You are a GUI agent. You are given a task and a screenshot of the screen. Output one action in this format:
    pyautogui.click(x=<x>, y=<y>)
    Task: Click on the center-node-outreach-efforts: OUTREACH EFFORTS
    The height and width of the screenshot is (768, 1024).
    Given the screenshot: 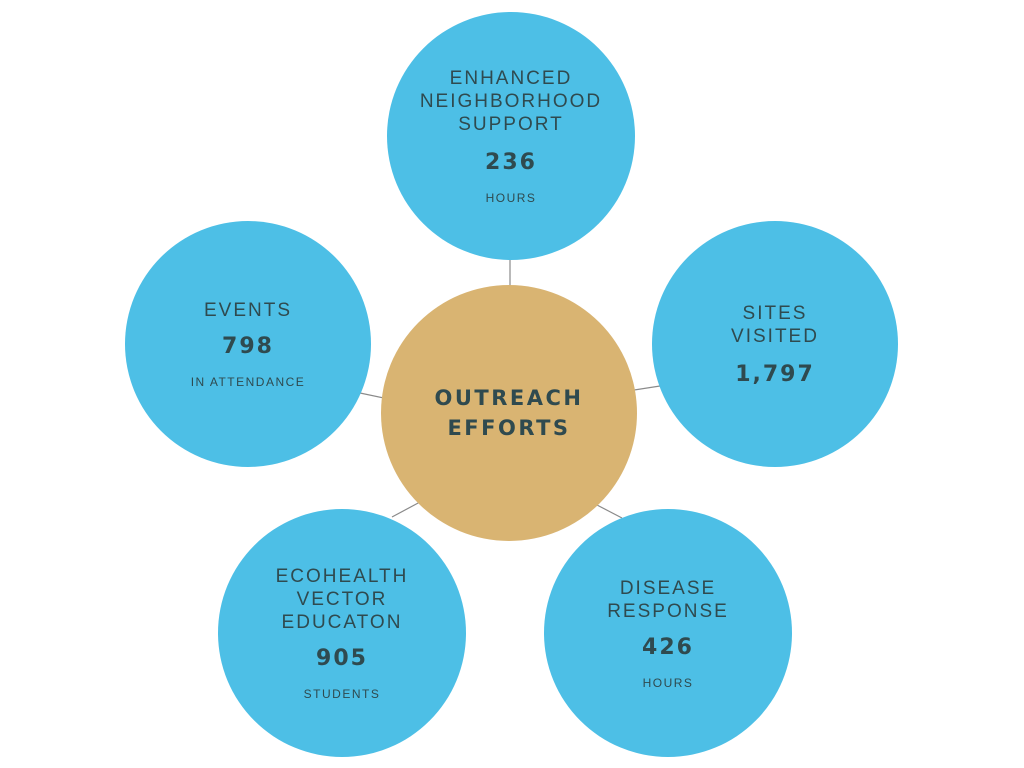 What is the action you would take?
    pyautogui.click(x=509, y=413)
    